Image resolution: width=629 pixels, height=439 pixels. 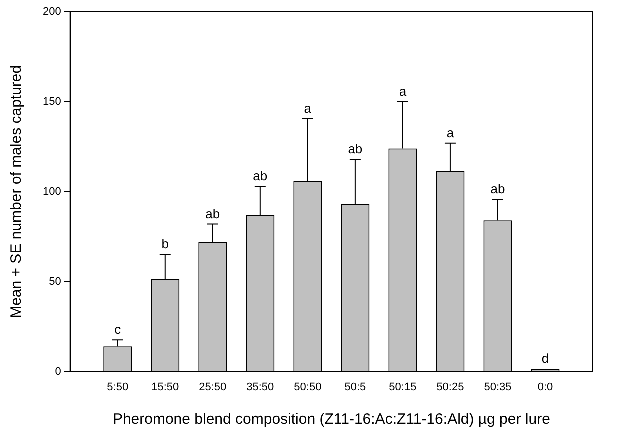 What do you see at coordinates (166, 387) in the screenshot?
I see `x-tick-label: 15:50` at bounding box center [166, 387].